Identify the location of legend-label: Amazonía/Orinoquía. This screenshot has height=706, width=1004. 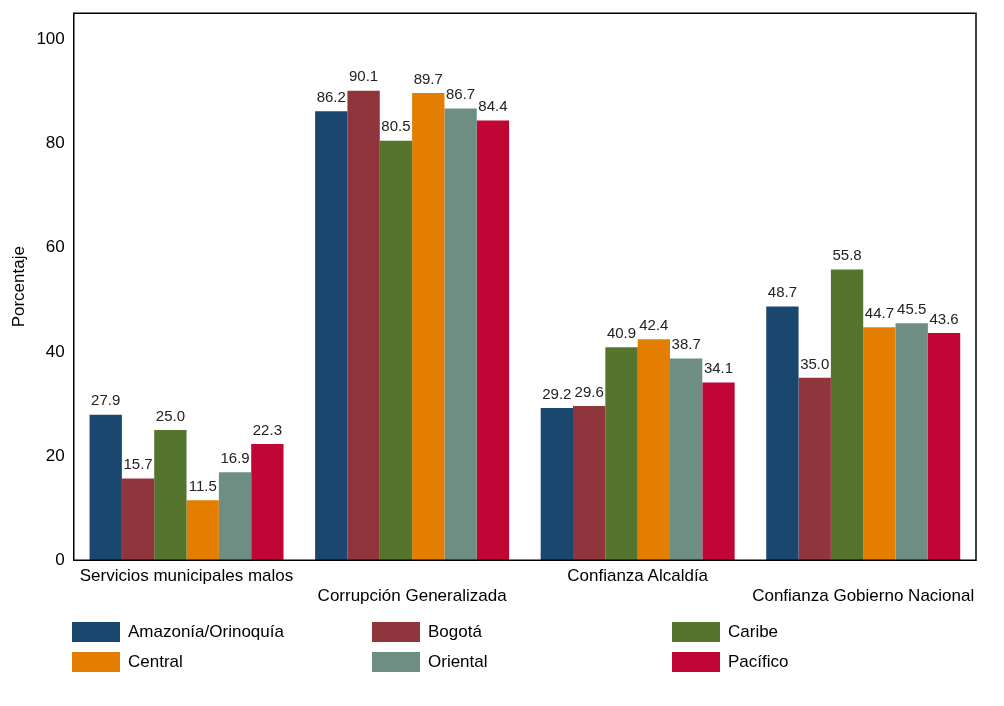
(206, 632).